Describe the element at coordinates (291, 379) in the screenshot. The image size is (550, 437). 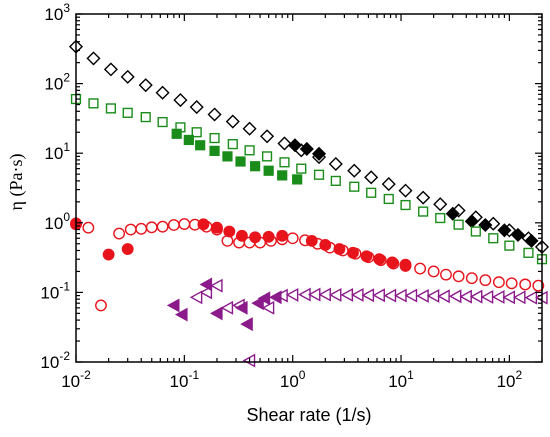
I see `x-tick-labels: 10⁻² 10⁻¹ 10⁰ 10¹ 10²` at that location.